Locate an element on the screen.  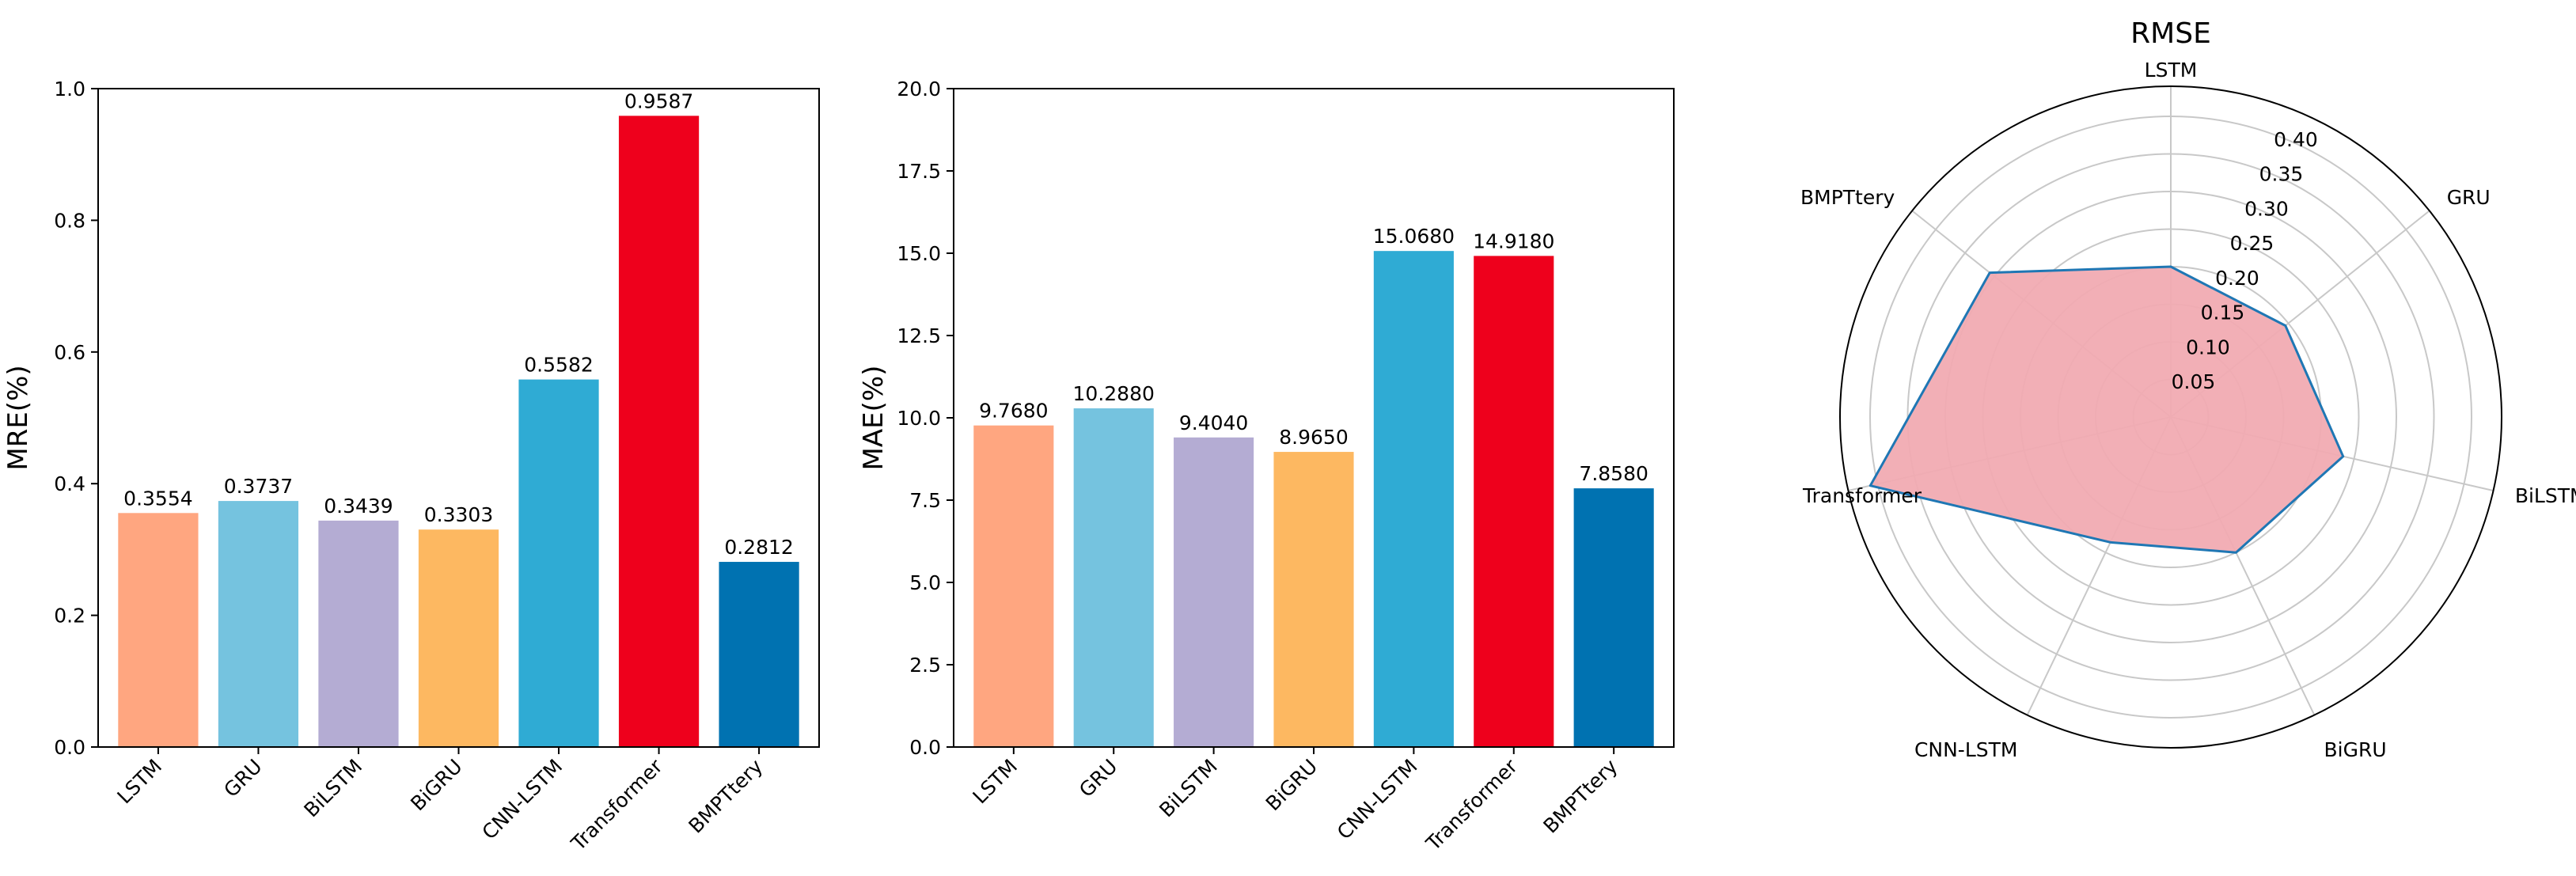
rmse-radial-tick-label: 0.30 is located at coordinates (2266, 208).